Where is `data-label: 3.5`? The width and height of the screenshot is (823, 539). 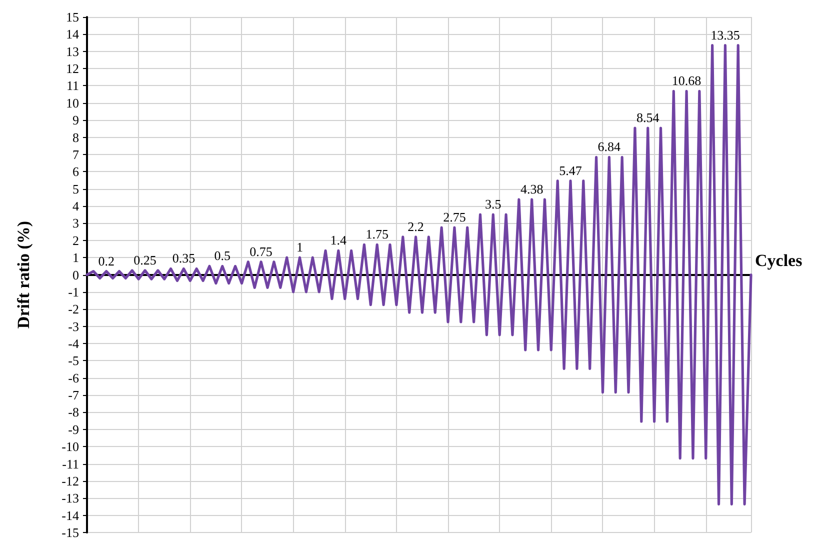 data-label: 3.5 is located at coordinates (493, 204).